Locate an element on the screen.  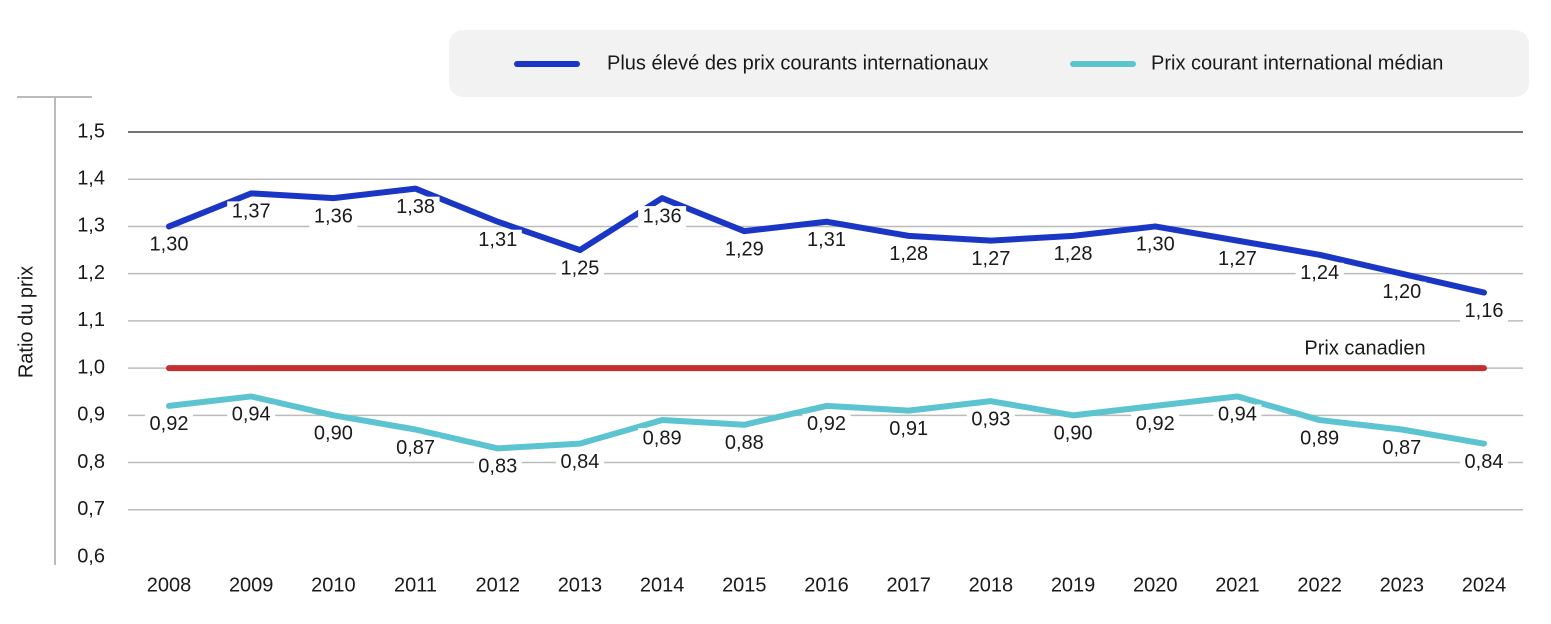
data-label: 0,89 is located at coordinates (662, 438).